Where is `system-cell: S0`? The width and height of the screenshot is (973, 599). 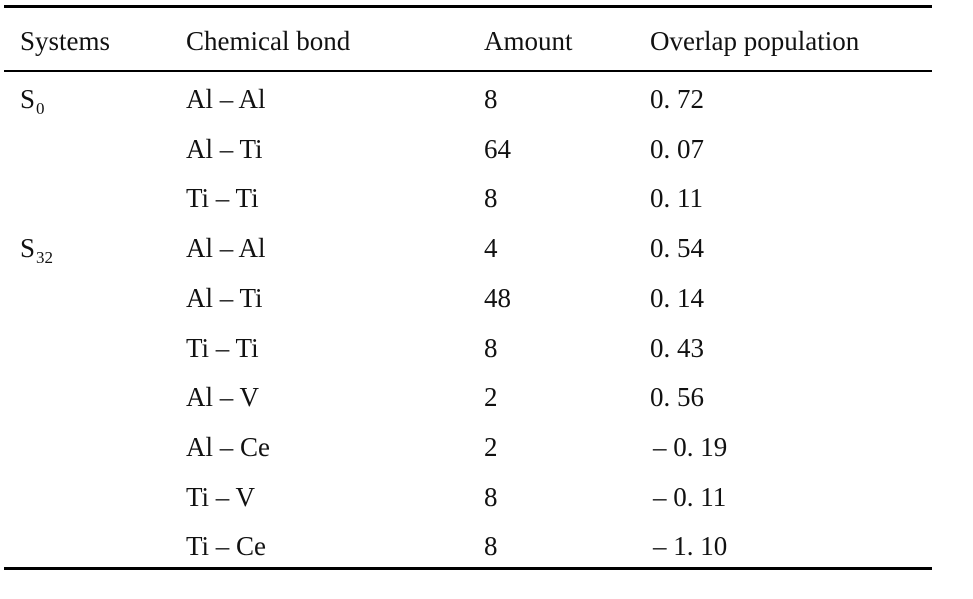
system-cell: S0 is located at coordinates (32, 101).